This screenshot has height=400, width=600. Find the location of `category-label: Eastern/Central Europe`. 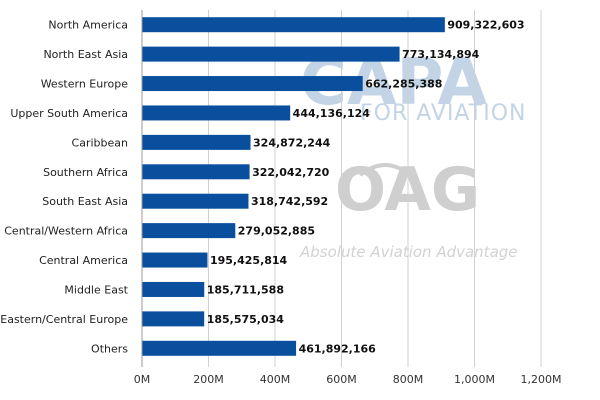

category-label: Eastern/Central Europe is located at coordinates (64, 319).